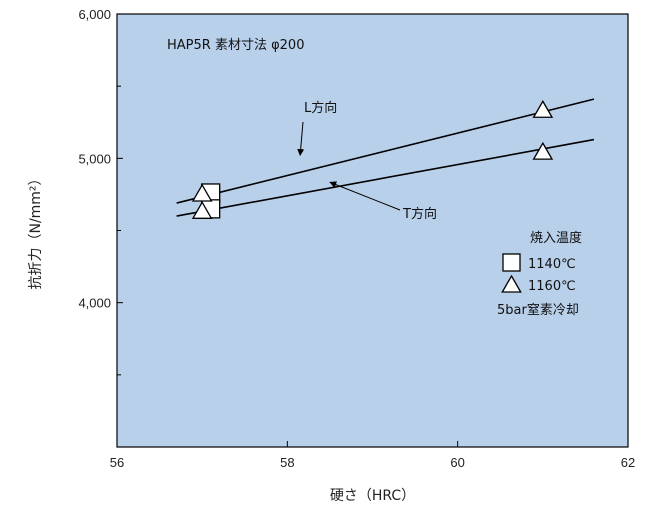  I want to click on y-tick-label-2: 6,000, so click(94, 14).